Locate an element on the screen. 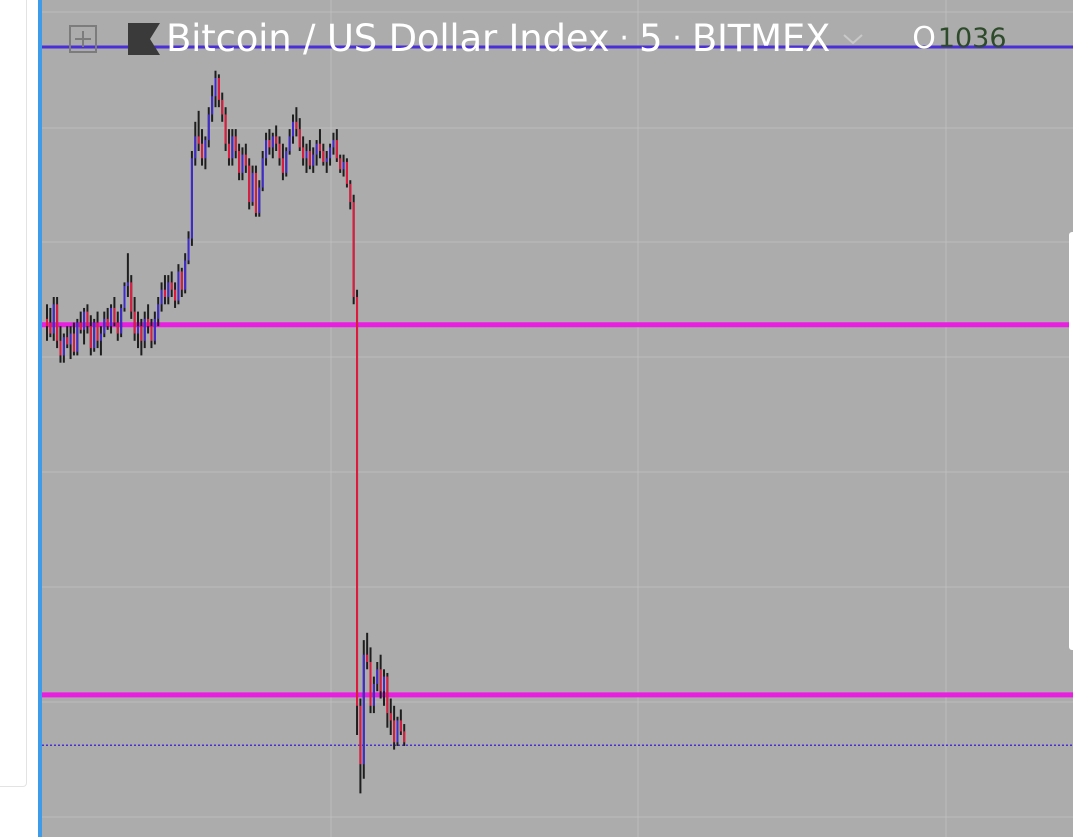 The width and height of the screenshot is (1073, 837). interval-label: 5 is located at coordinates (650, 38).